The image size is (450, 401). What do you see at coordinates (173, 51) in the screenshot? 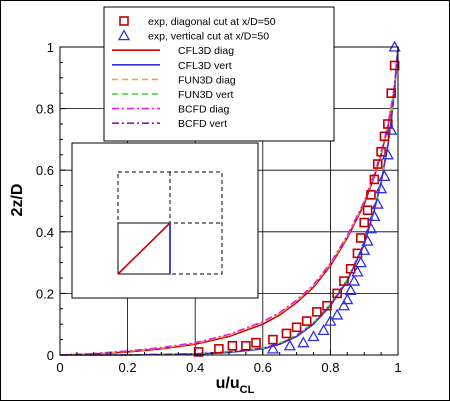
I see `legend-entry: CFL3D diag` at bounding box center [173, 51].